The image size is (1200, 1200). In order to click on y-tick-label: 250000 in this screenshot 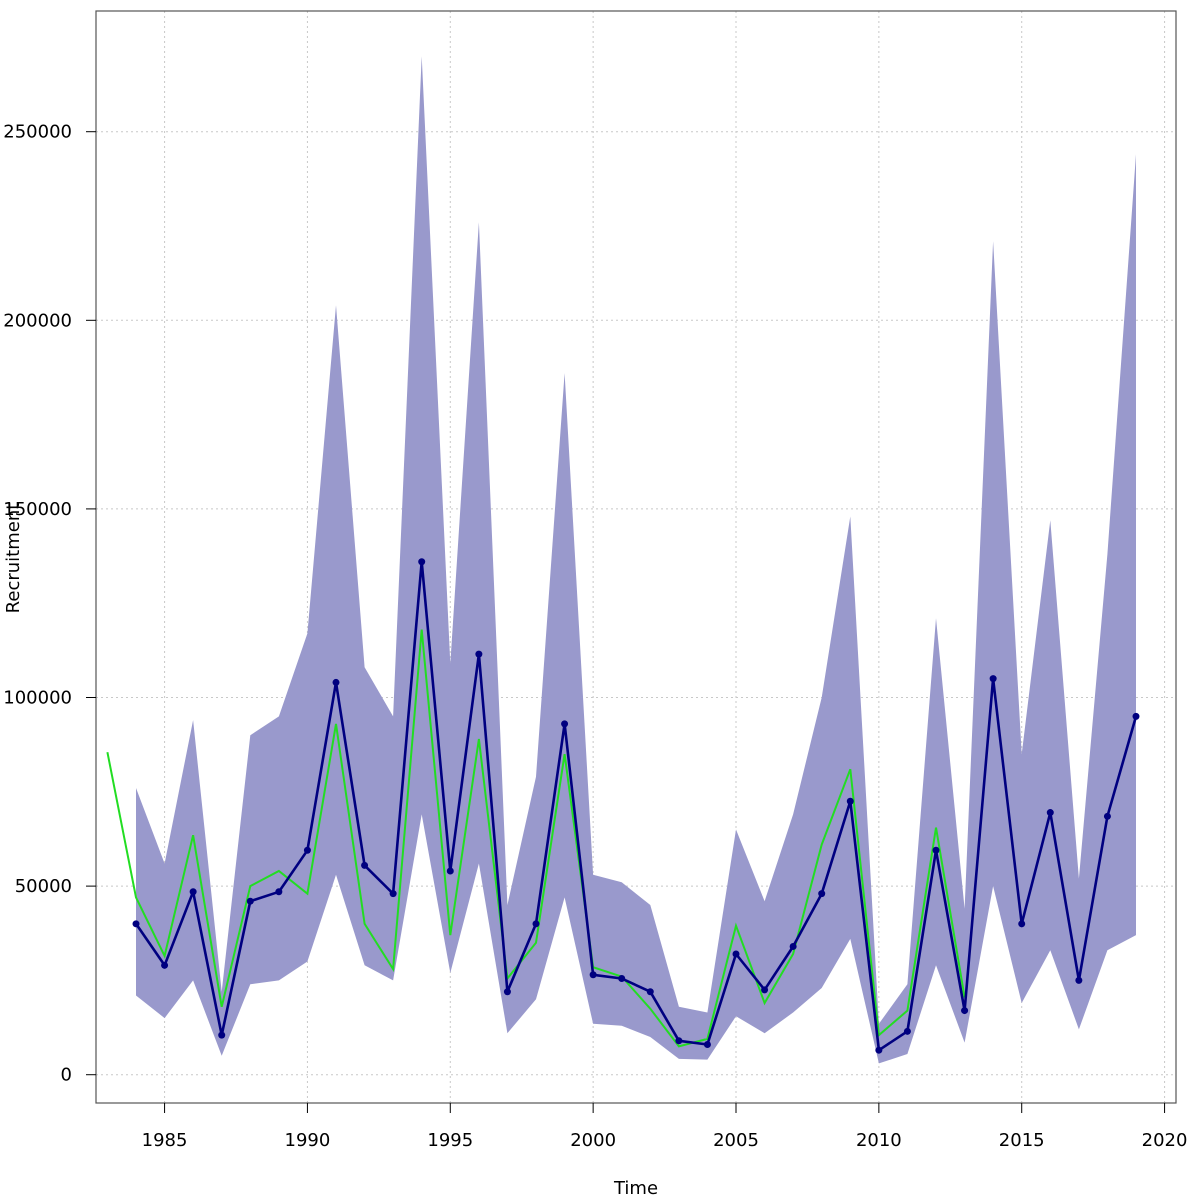, I will do `click(37, 132)`.